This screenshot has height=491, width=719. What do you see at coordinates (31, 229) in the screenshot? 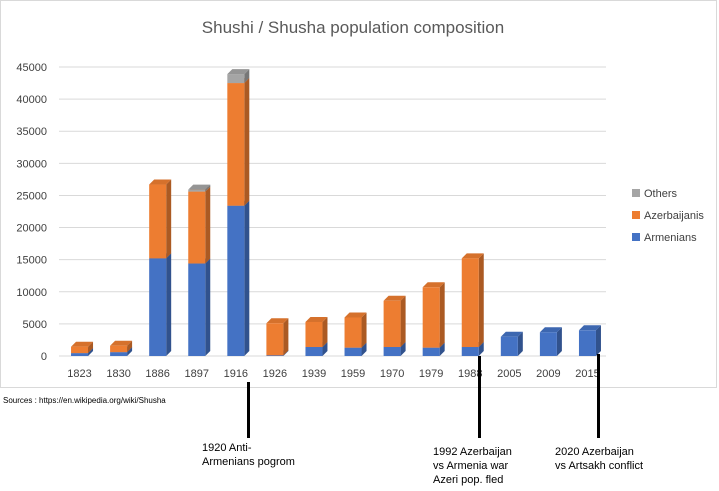
I see `y-tick-label: 20000` at bounding box center [31, 229].